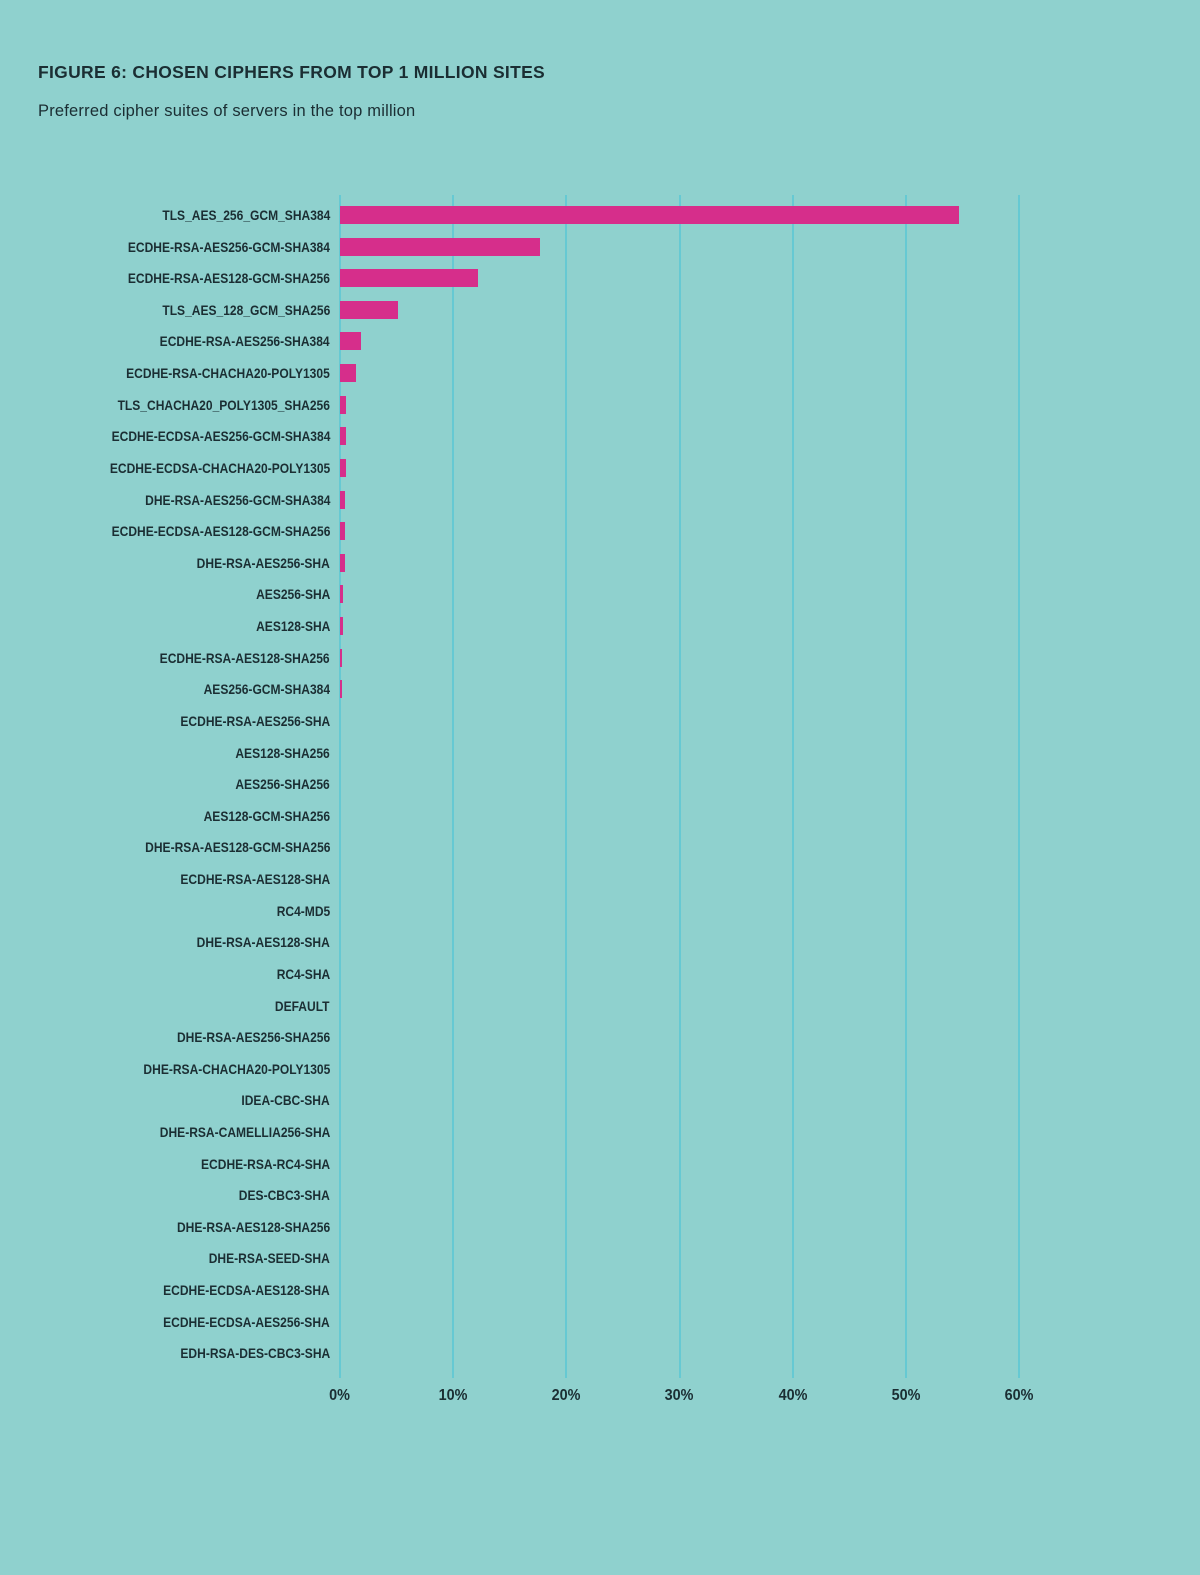 This screenshot has width=1200, height=1575. What do you see at coordinates (255, 720) in the screenshot?
I see `bar-label: ECDHE-RSA-AES256-SHA` at bounding box center [255, 720].